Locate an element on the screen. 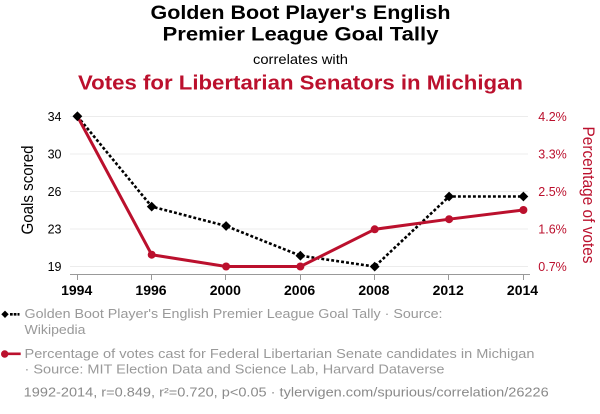 The width and height of the screenshot is (600, 414). svg-text: correlates with is located at coordinates (300, 59).